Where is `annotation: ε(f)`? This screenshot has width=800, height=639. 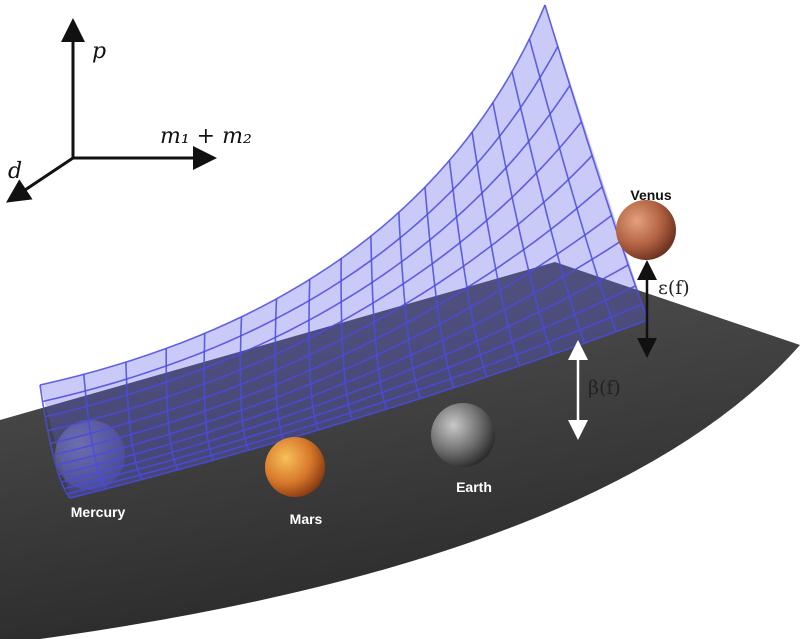 annotation: ε(f) is located at coordinates (674, 288).